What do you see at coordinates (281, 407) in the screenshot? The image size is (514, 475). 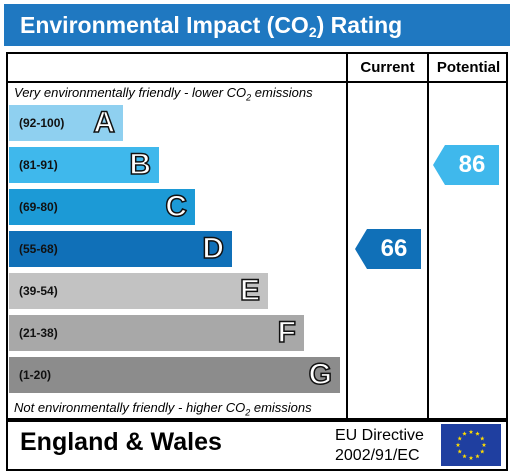 I see `bottom-note-post: emissions` at bounding box center [281, 407].